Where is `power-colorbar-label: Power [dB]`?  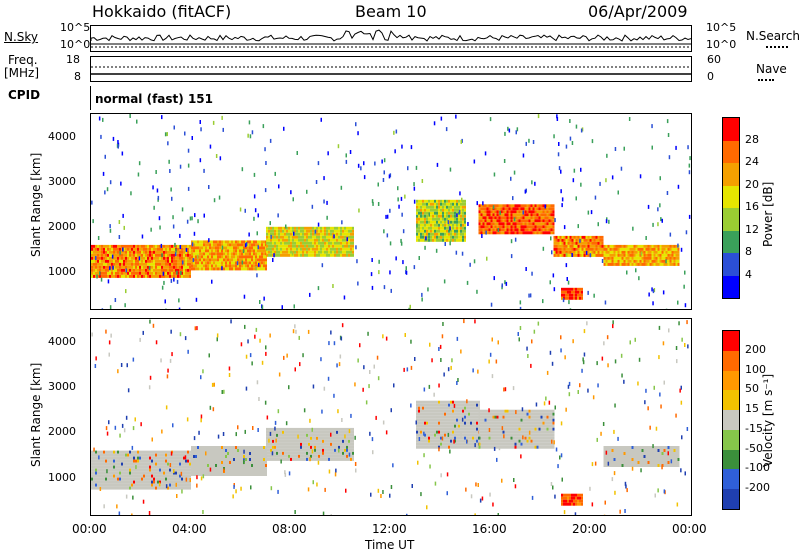 power-colorbar-label: Power [dB] is located at coordinates (768, 214).